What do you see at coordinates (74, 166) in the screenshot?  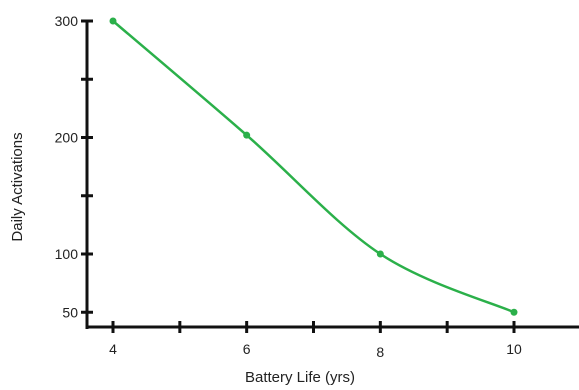 I see `y-ticks: 50 100 200 300` at bounding box center [74, 166].